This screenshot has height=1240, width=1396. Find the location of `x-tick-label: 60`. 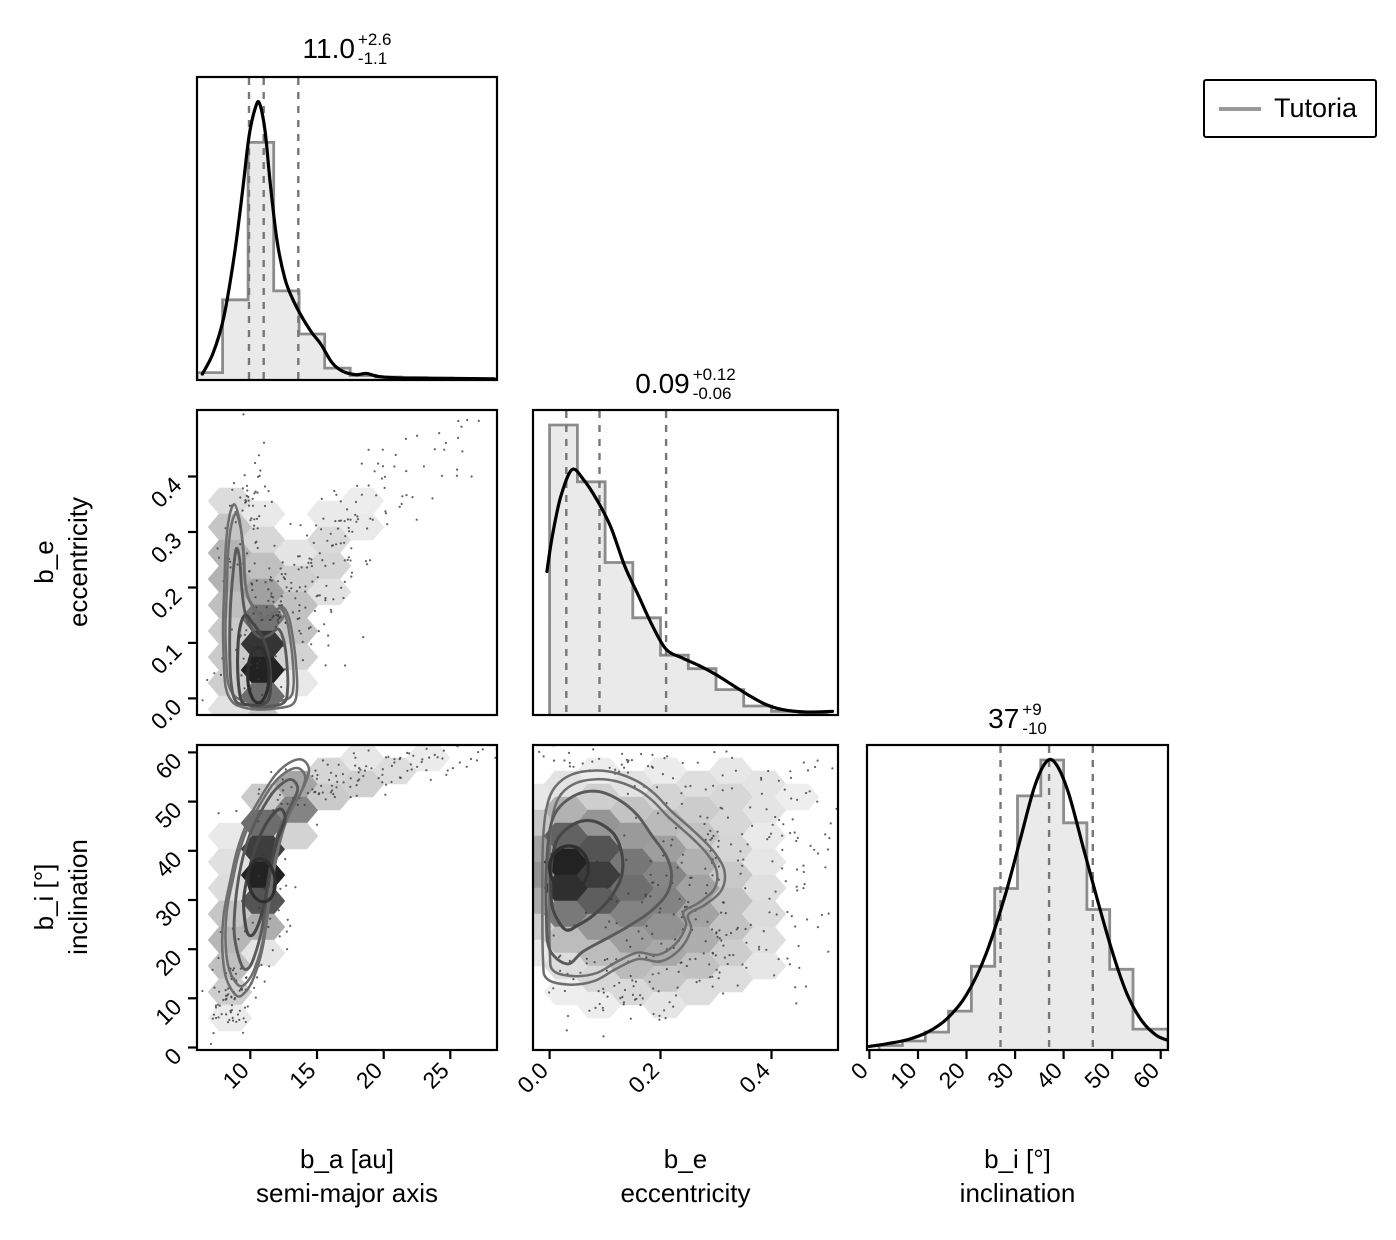

x-tick-label: 60 is located at coordinates (1146, 1075).